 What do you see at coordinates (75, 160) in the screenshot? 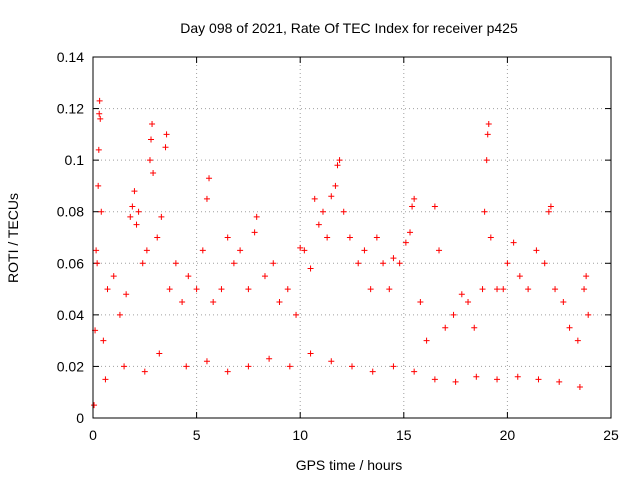
I see `y-tick-label: 0.1` at bounding box center [75, 160].